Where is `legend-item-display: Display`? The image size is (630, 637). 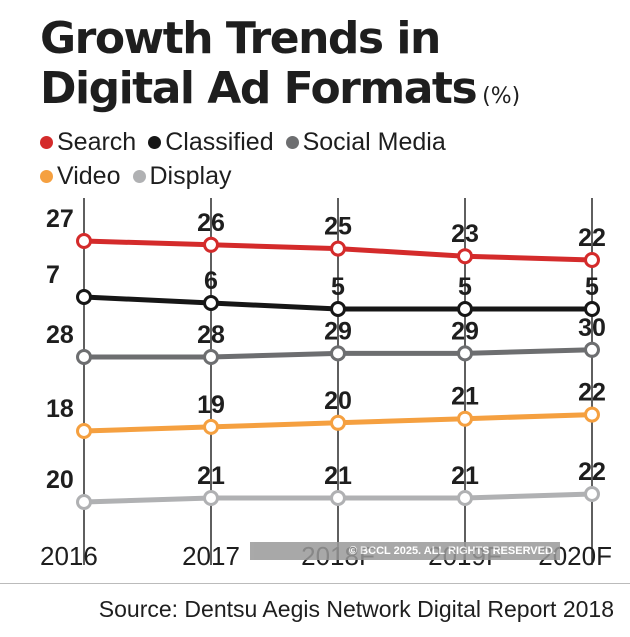
legend-item-display: Display is located at coordinates (182, 176).